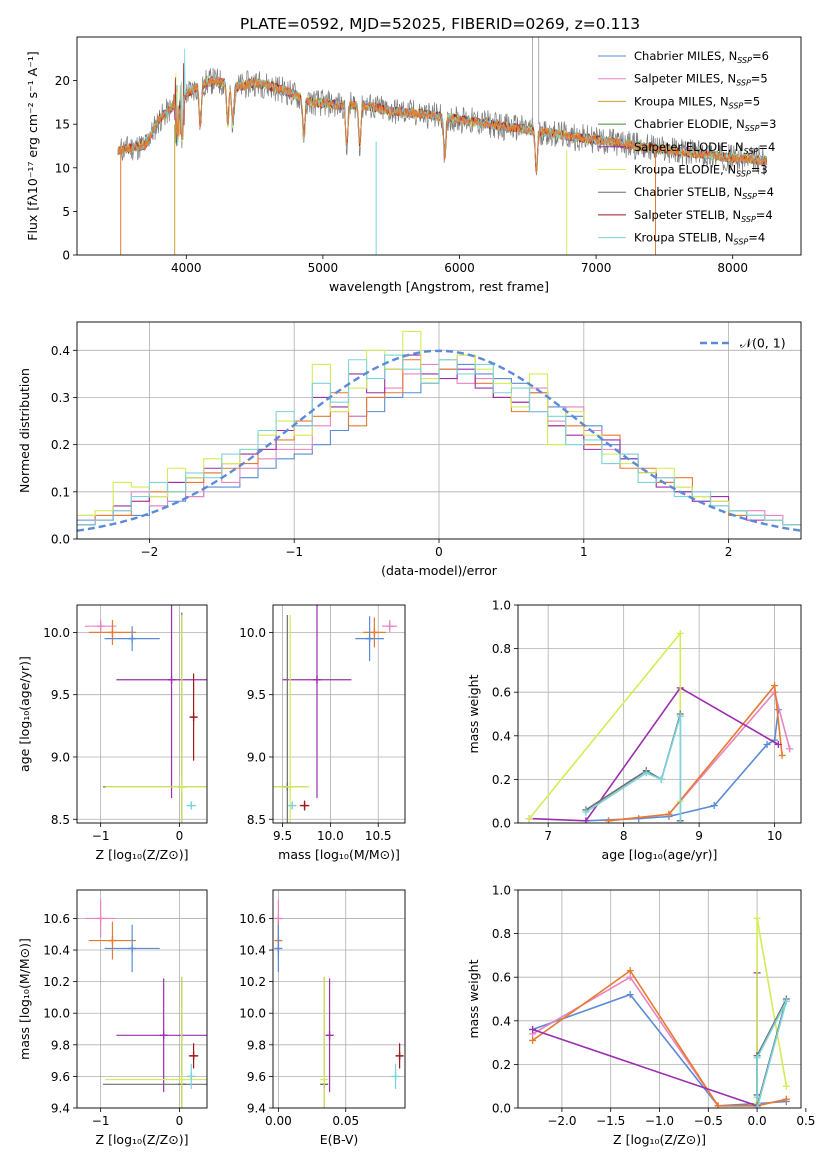  I want to click on plot-area-mass_vs_Z, so click(142, 999).